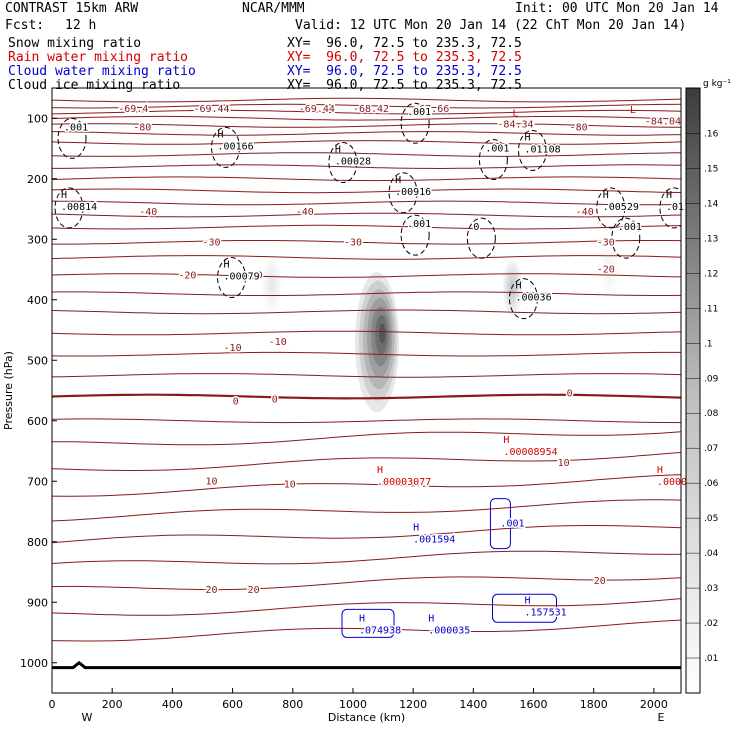 The width and height of the screenshot is (740, 740). What do you see at coordinates (654, 704) in the screenshot?
I see `x-tick-label: 2000` at bounding box center [654, 704].